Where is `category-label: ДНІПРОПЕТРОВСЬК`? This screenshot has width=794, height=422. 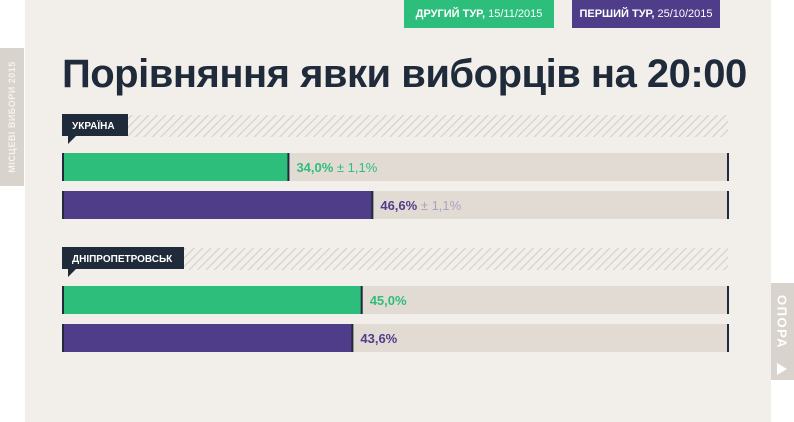
category-label: ДНІПРОПЕТРОВСЬК is located at coordinates (122, 259).